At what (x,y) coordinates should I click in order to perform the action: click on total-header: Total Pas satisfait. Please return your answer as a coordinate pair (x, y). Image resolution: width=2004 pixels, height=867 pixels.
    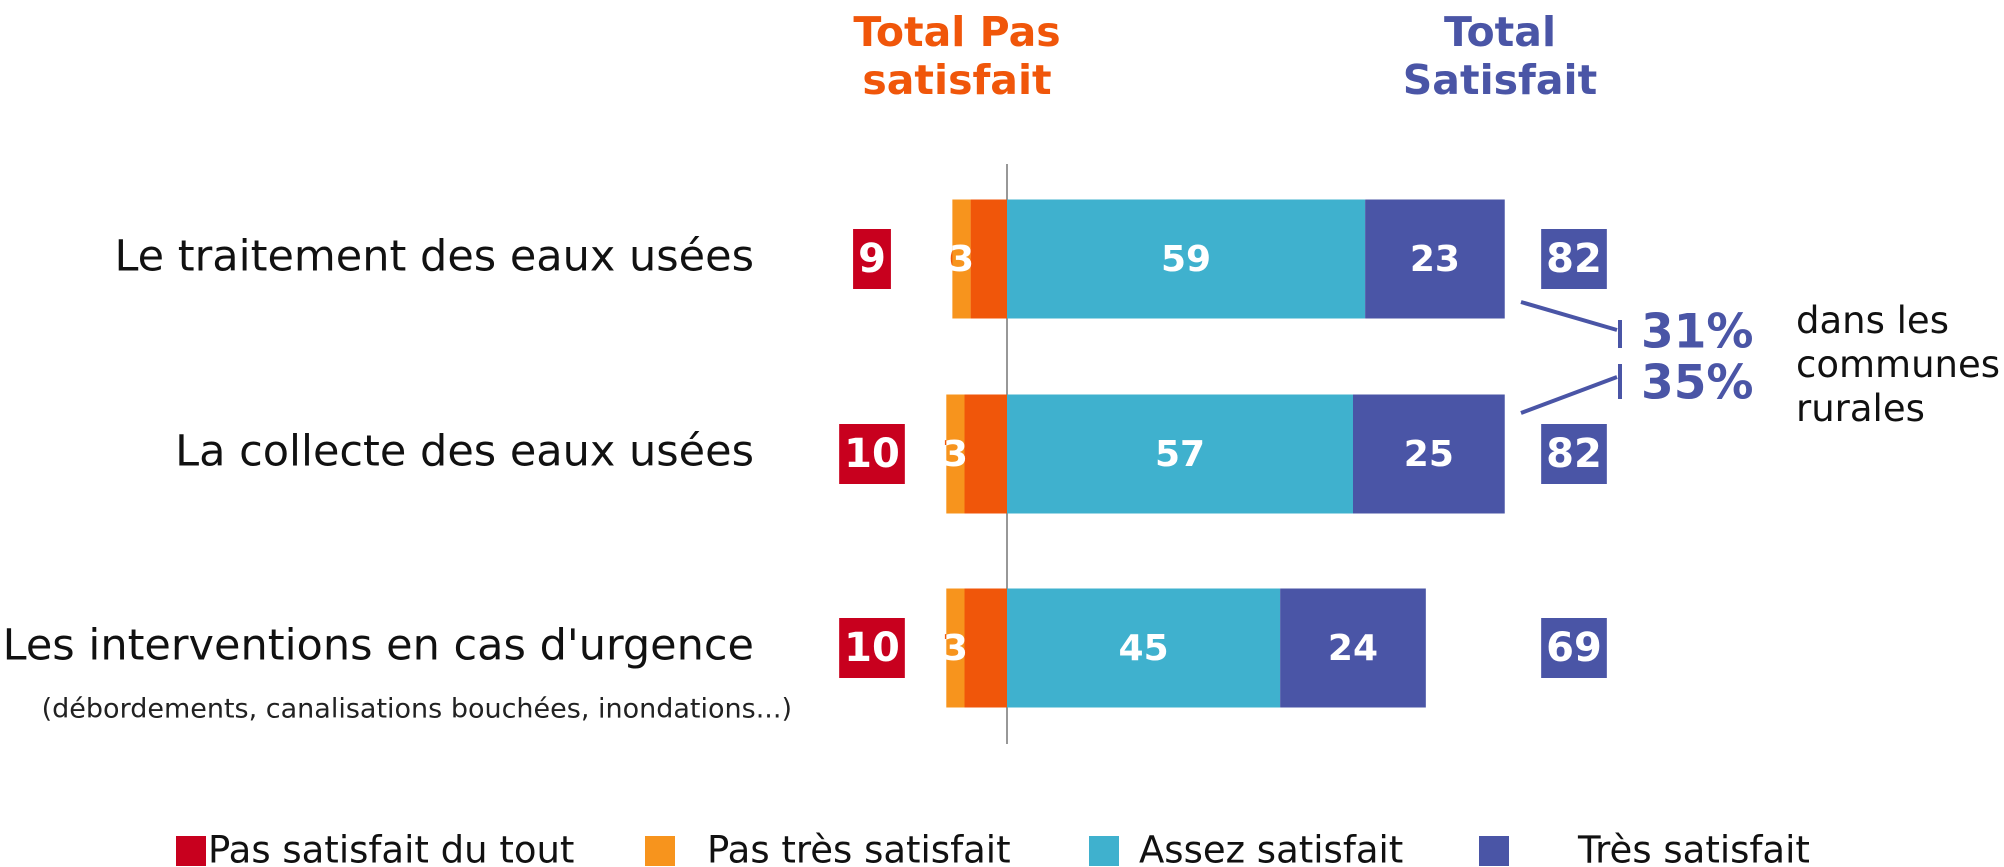
    Looking at the image, I should click on (956, 56).